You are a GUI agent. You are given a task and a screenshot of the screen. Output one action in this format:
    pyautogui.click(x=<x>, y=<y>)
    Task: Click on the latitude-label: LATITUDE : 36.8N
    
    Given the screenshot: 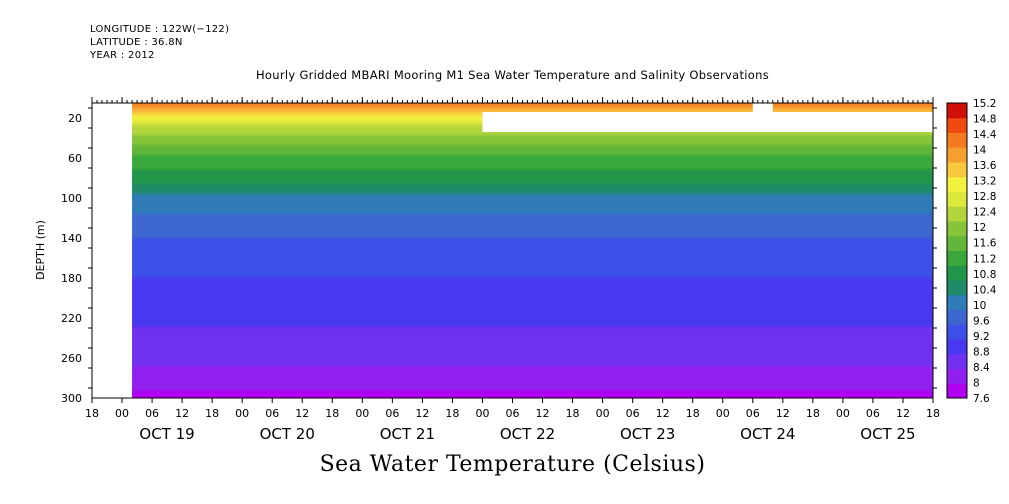 What is the action you would take?
    pyautogui.click(x=136, y=42)
    